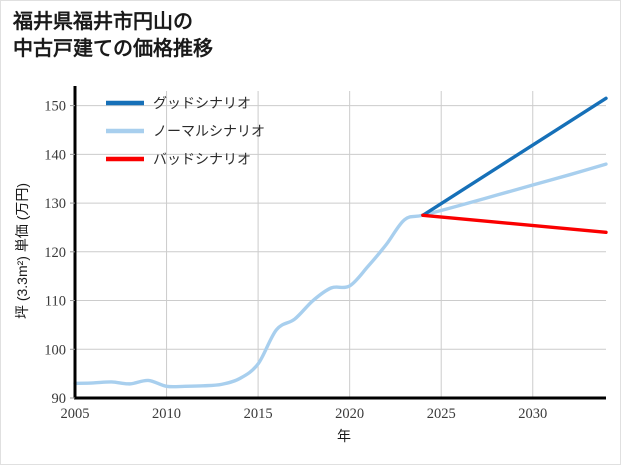 This screenshot has height=465, width=621. I want to click on y-tick-label: 90, so click(59, 399).